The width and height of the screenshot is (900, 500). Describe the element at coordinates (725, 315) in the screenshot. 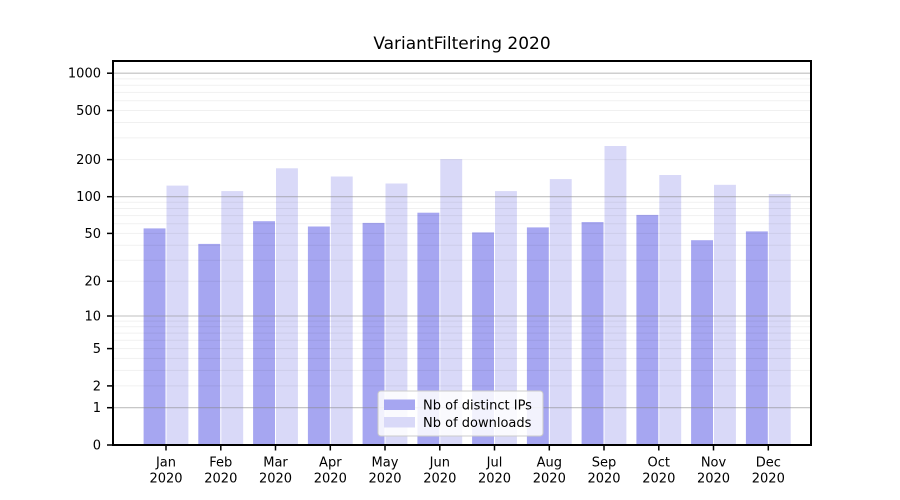

I see `bar-nb-of-downloads-nov` at that location.